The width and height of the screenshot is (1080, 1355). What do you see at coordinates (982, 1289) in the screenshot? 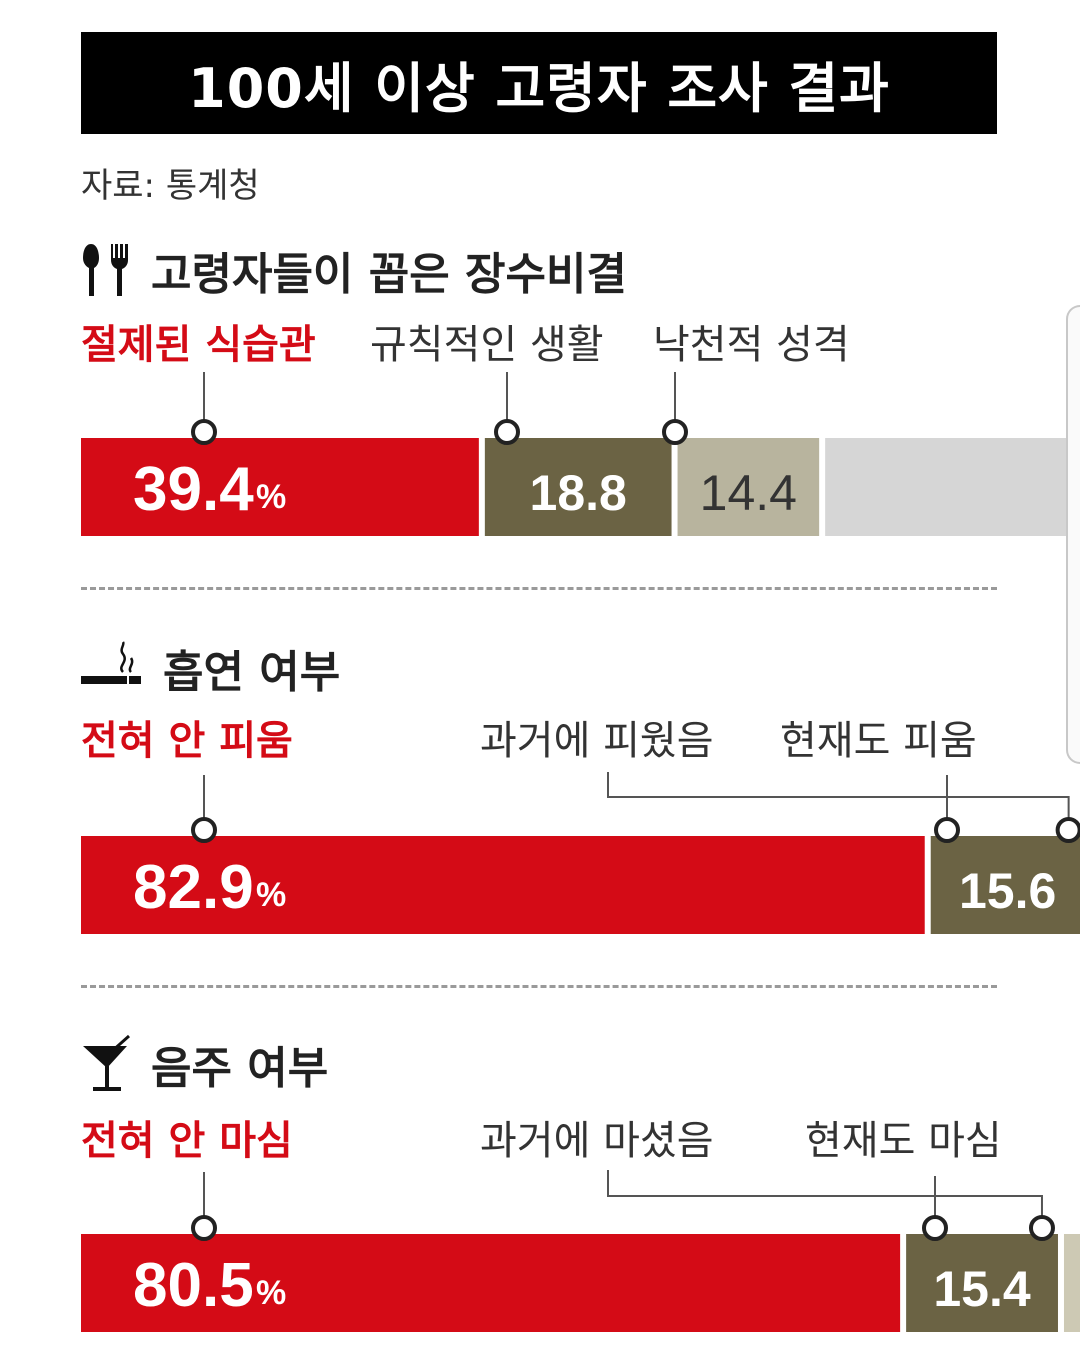
I see `data-label: 15.4` at bounding box center [982, 1289].